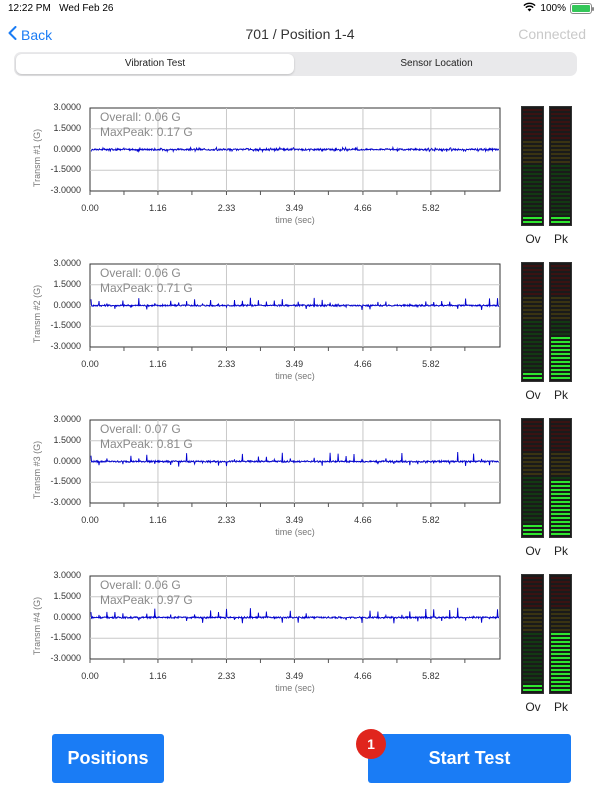 This screenshot has height=800, width=600. Describe the element at coordinates (90, 364) in the screenshot. I see `x-tick-label: 0.00` at that location.